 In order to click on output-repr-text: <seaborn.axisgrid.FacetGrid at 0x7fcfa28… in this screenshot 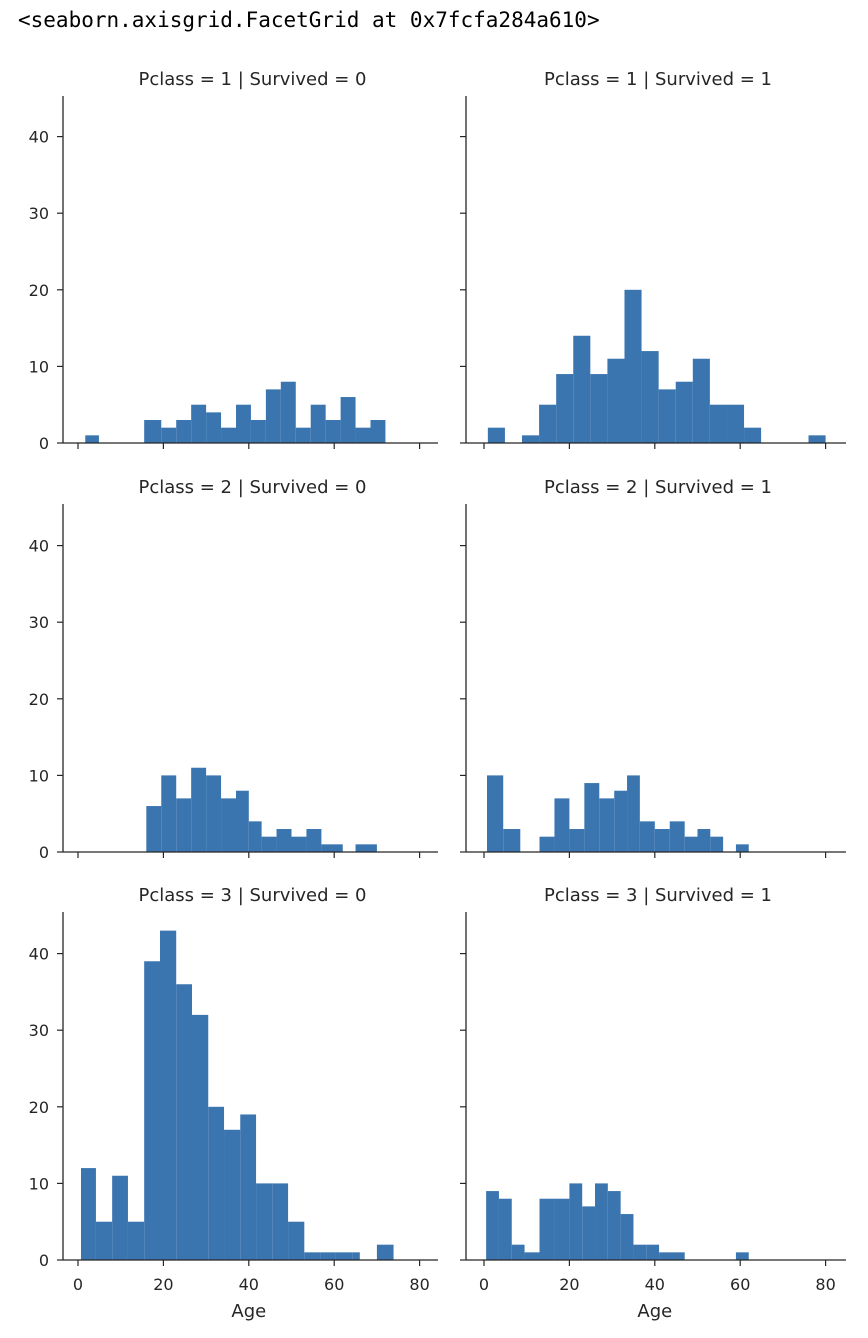, I will do `click(309, 20)`.